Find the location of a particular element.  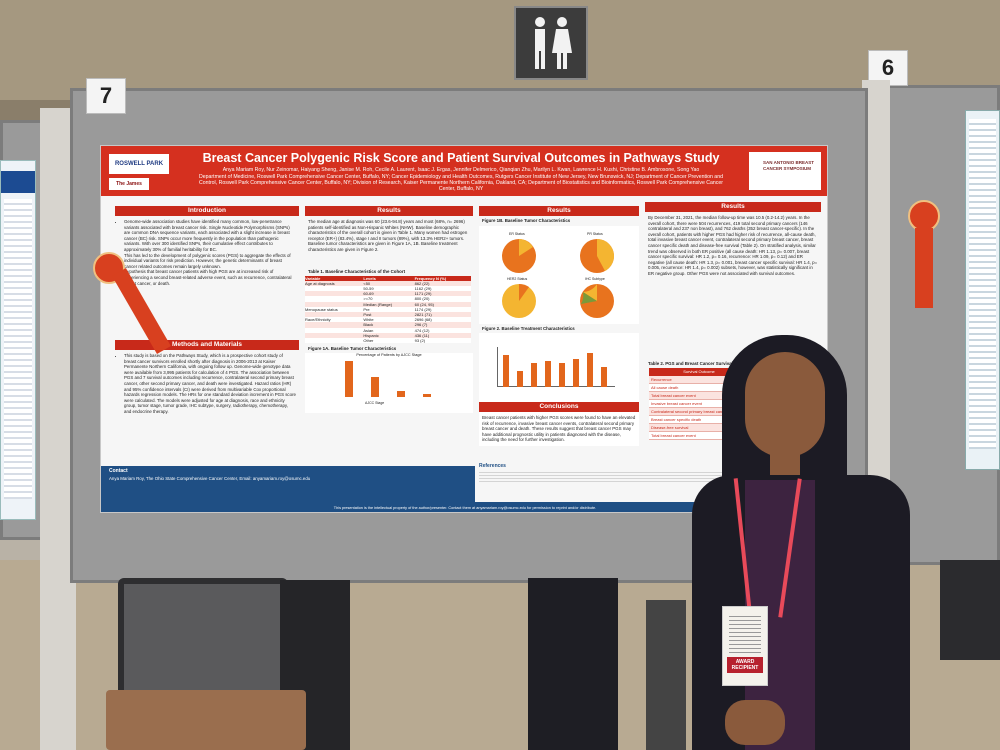

right-poster-text is located at coordinates (982, 284).